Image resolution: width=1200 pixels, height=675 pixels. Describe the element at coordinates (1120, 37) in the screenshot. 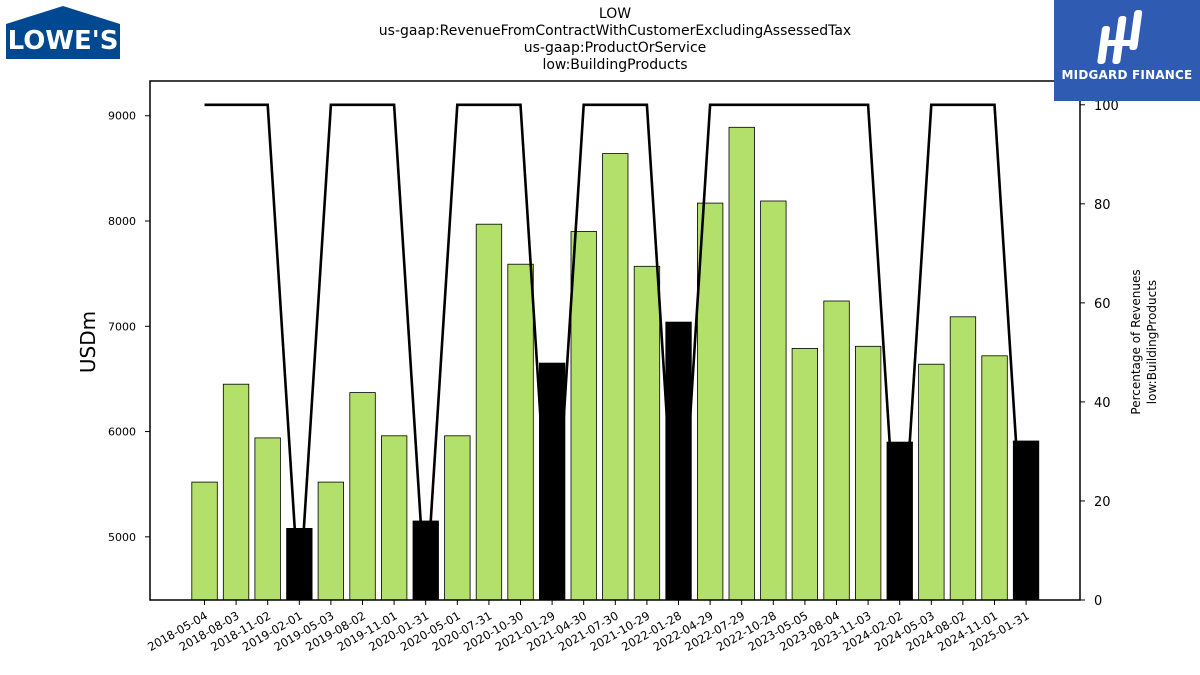

I see `midgard-emblem-icon` at that location.